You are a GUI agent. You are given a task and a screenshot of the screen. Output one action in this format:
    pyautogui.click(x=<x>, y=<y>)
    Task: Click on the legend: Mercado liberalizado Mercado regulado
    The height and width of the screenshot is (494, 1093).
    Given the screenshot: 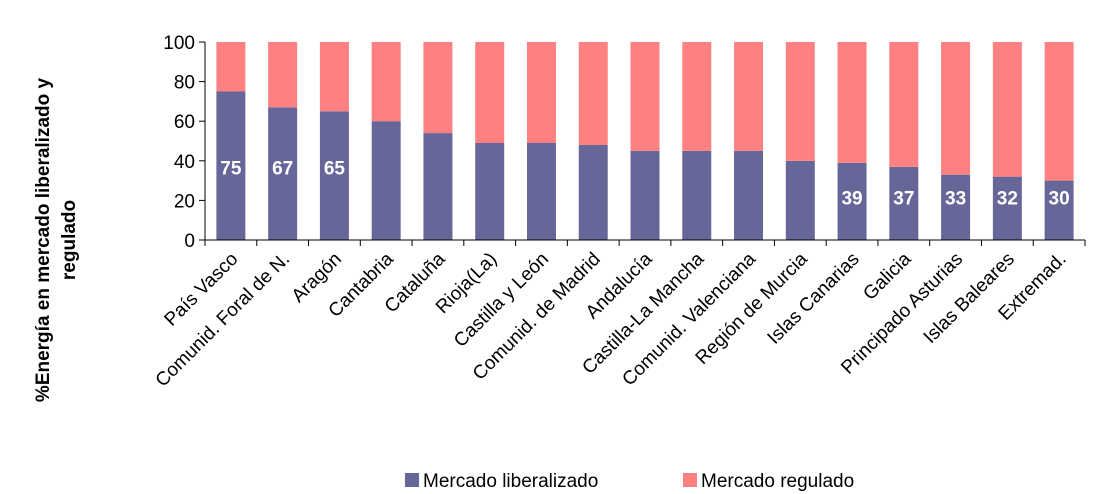 What is the action you would take?
    pyautogui.click(x=629, y=481)
    